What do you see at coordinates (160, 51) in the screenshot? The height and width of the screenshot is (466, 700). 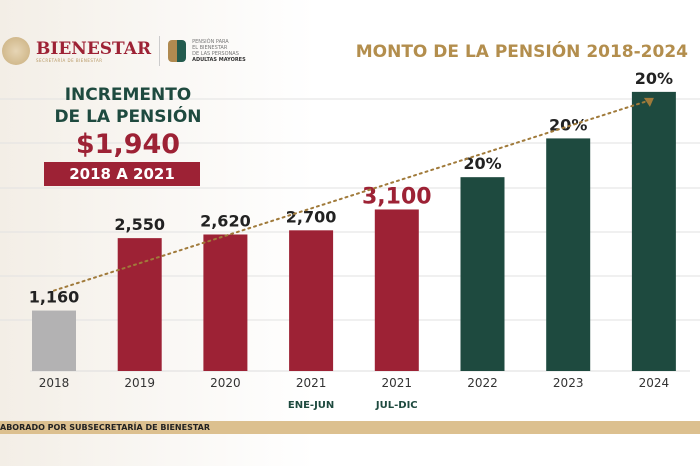 I see `divider` at bounding box center [160, 51].